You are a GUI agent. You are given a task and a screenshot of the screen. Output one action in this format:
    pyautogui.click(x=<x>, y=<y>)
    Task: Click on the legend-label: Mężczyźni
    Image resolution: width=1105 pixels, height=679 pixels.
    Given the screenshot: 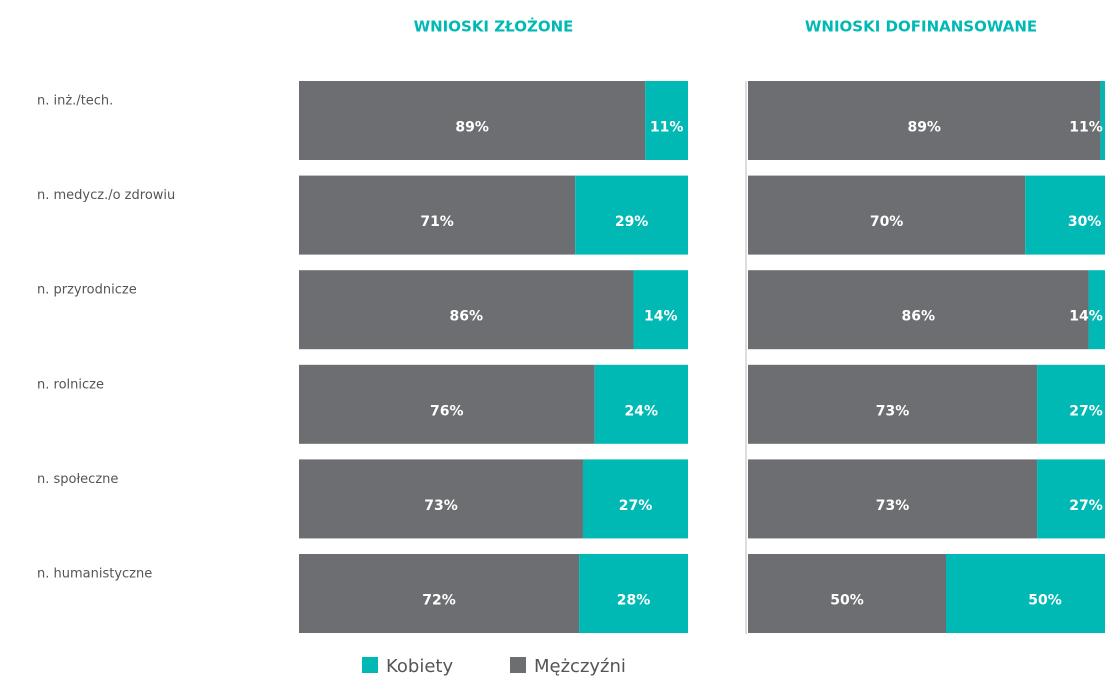 What is the action you would take?
    pyautogui.click(x=580, y=666)
    